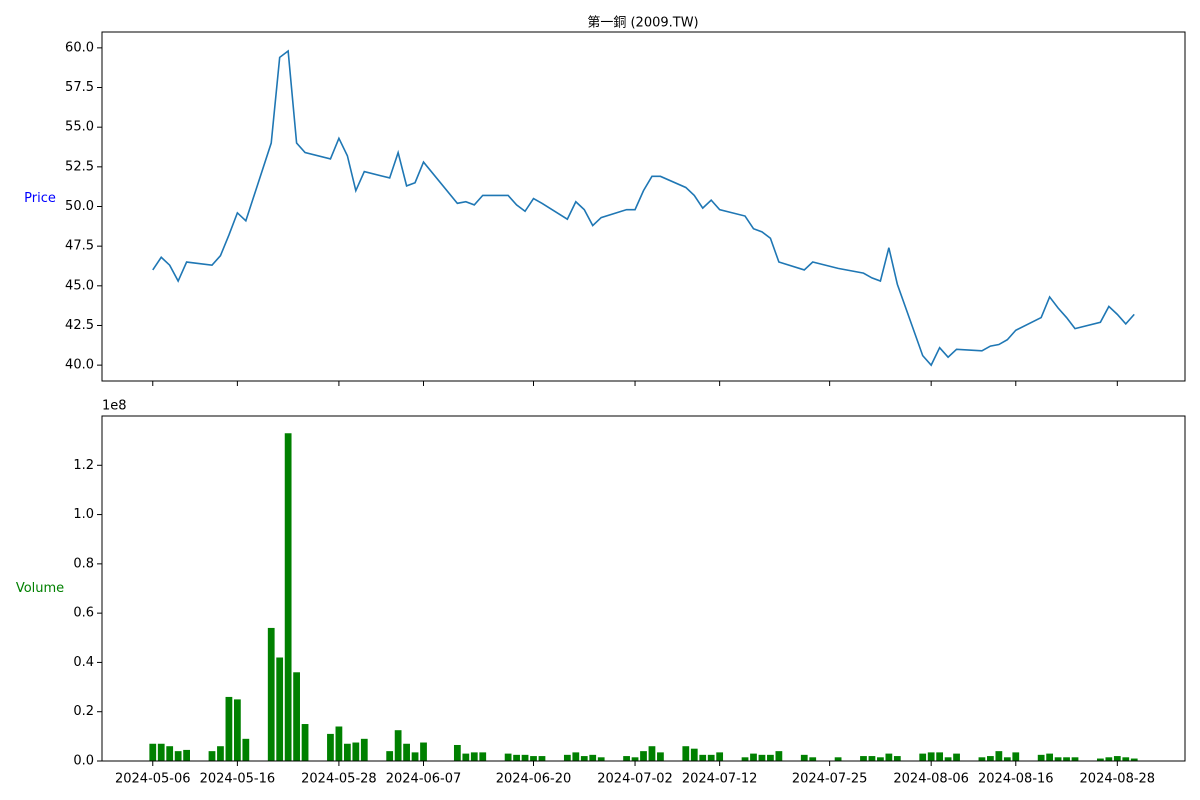 Image resolution: width=1200 pixels, height=800 pixels. Describe the element at coordinates (1118, 779) in the screenshot. I see `x-tick-label: 2024-08-28` at that location.